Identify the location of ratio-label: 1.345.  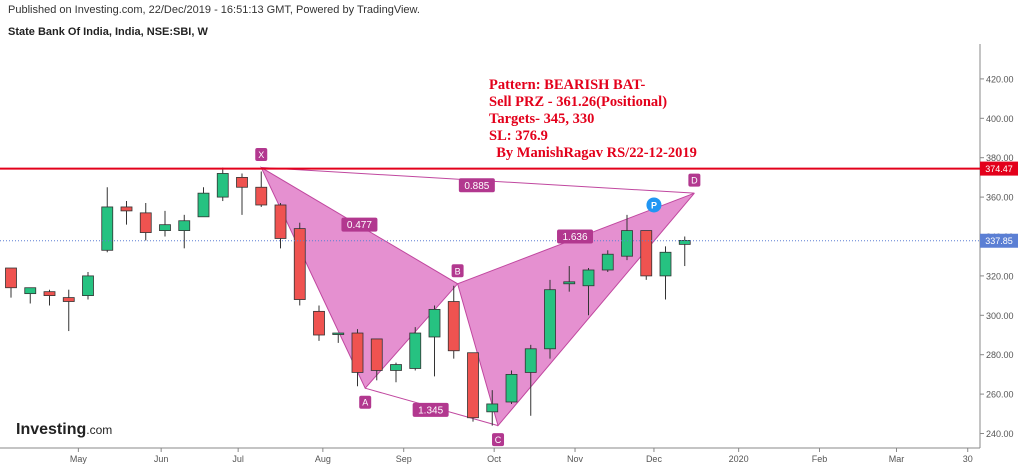
(430, 410).